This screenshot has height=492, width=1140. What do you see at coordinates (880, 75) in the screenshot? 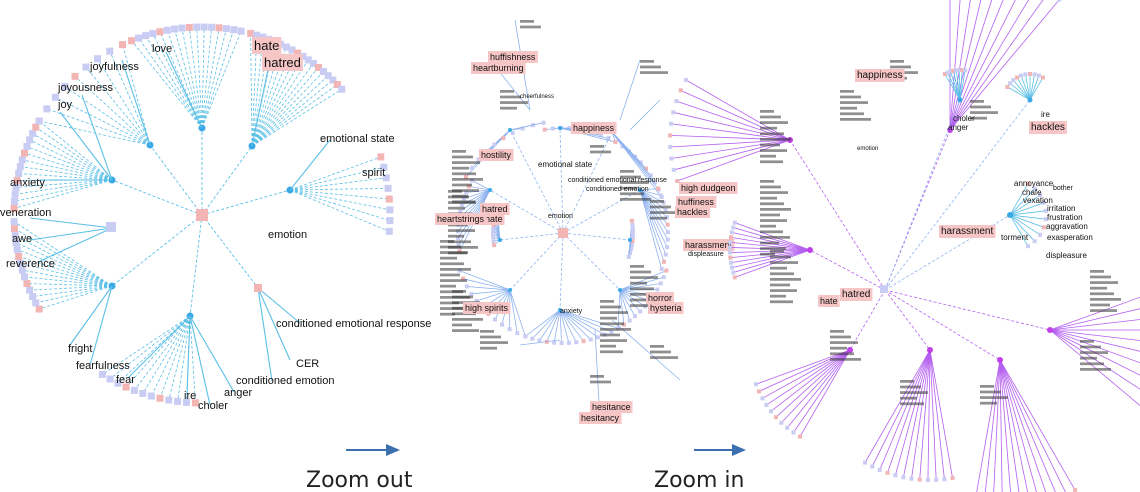
I see `node-label-happiness: happiness` at bounding box center [880, 75].